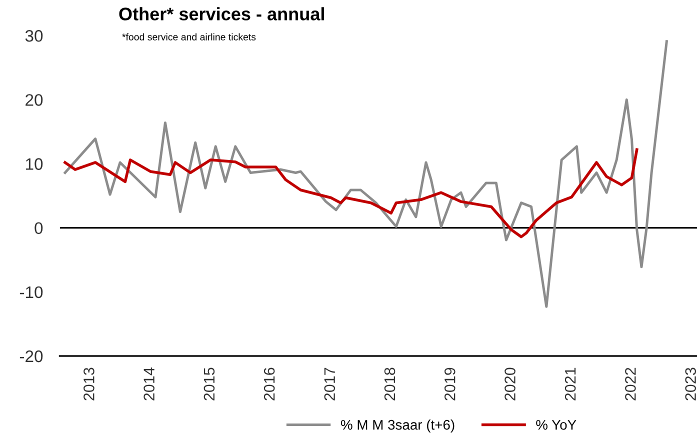  I want to click on legend-label: % M M 3saar (t+6), so click(397, 426).